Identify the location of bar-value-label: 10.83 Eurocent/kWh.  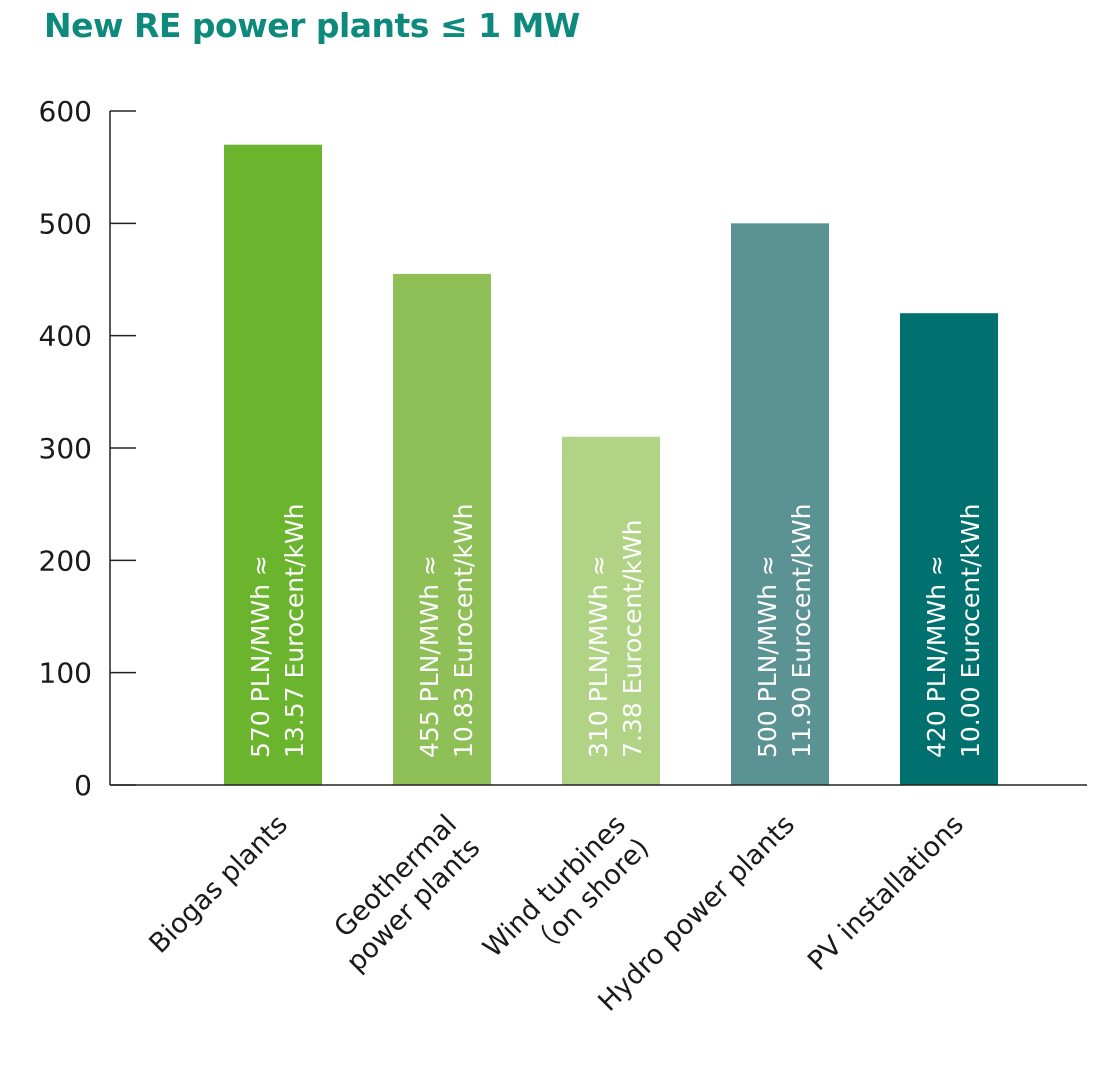
(463, 631).